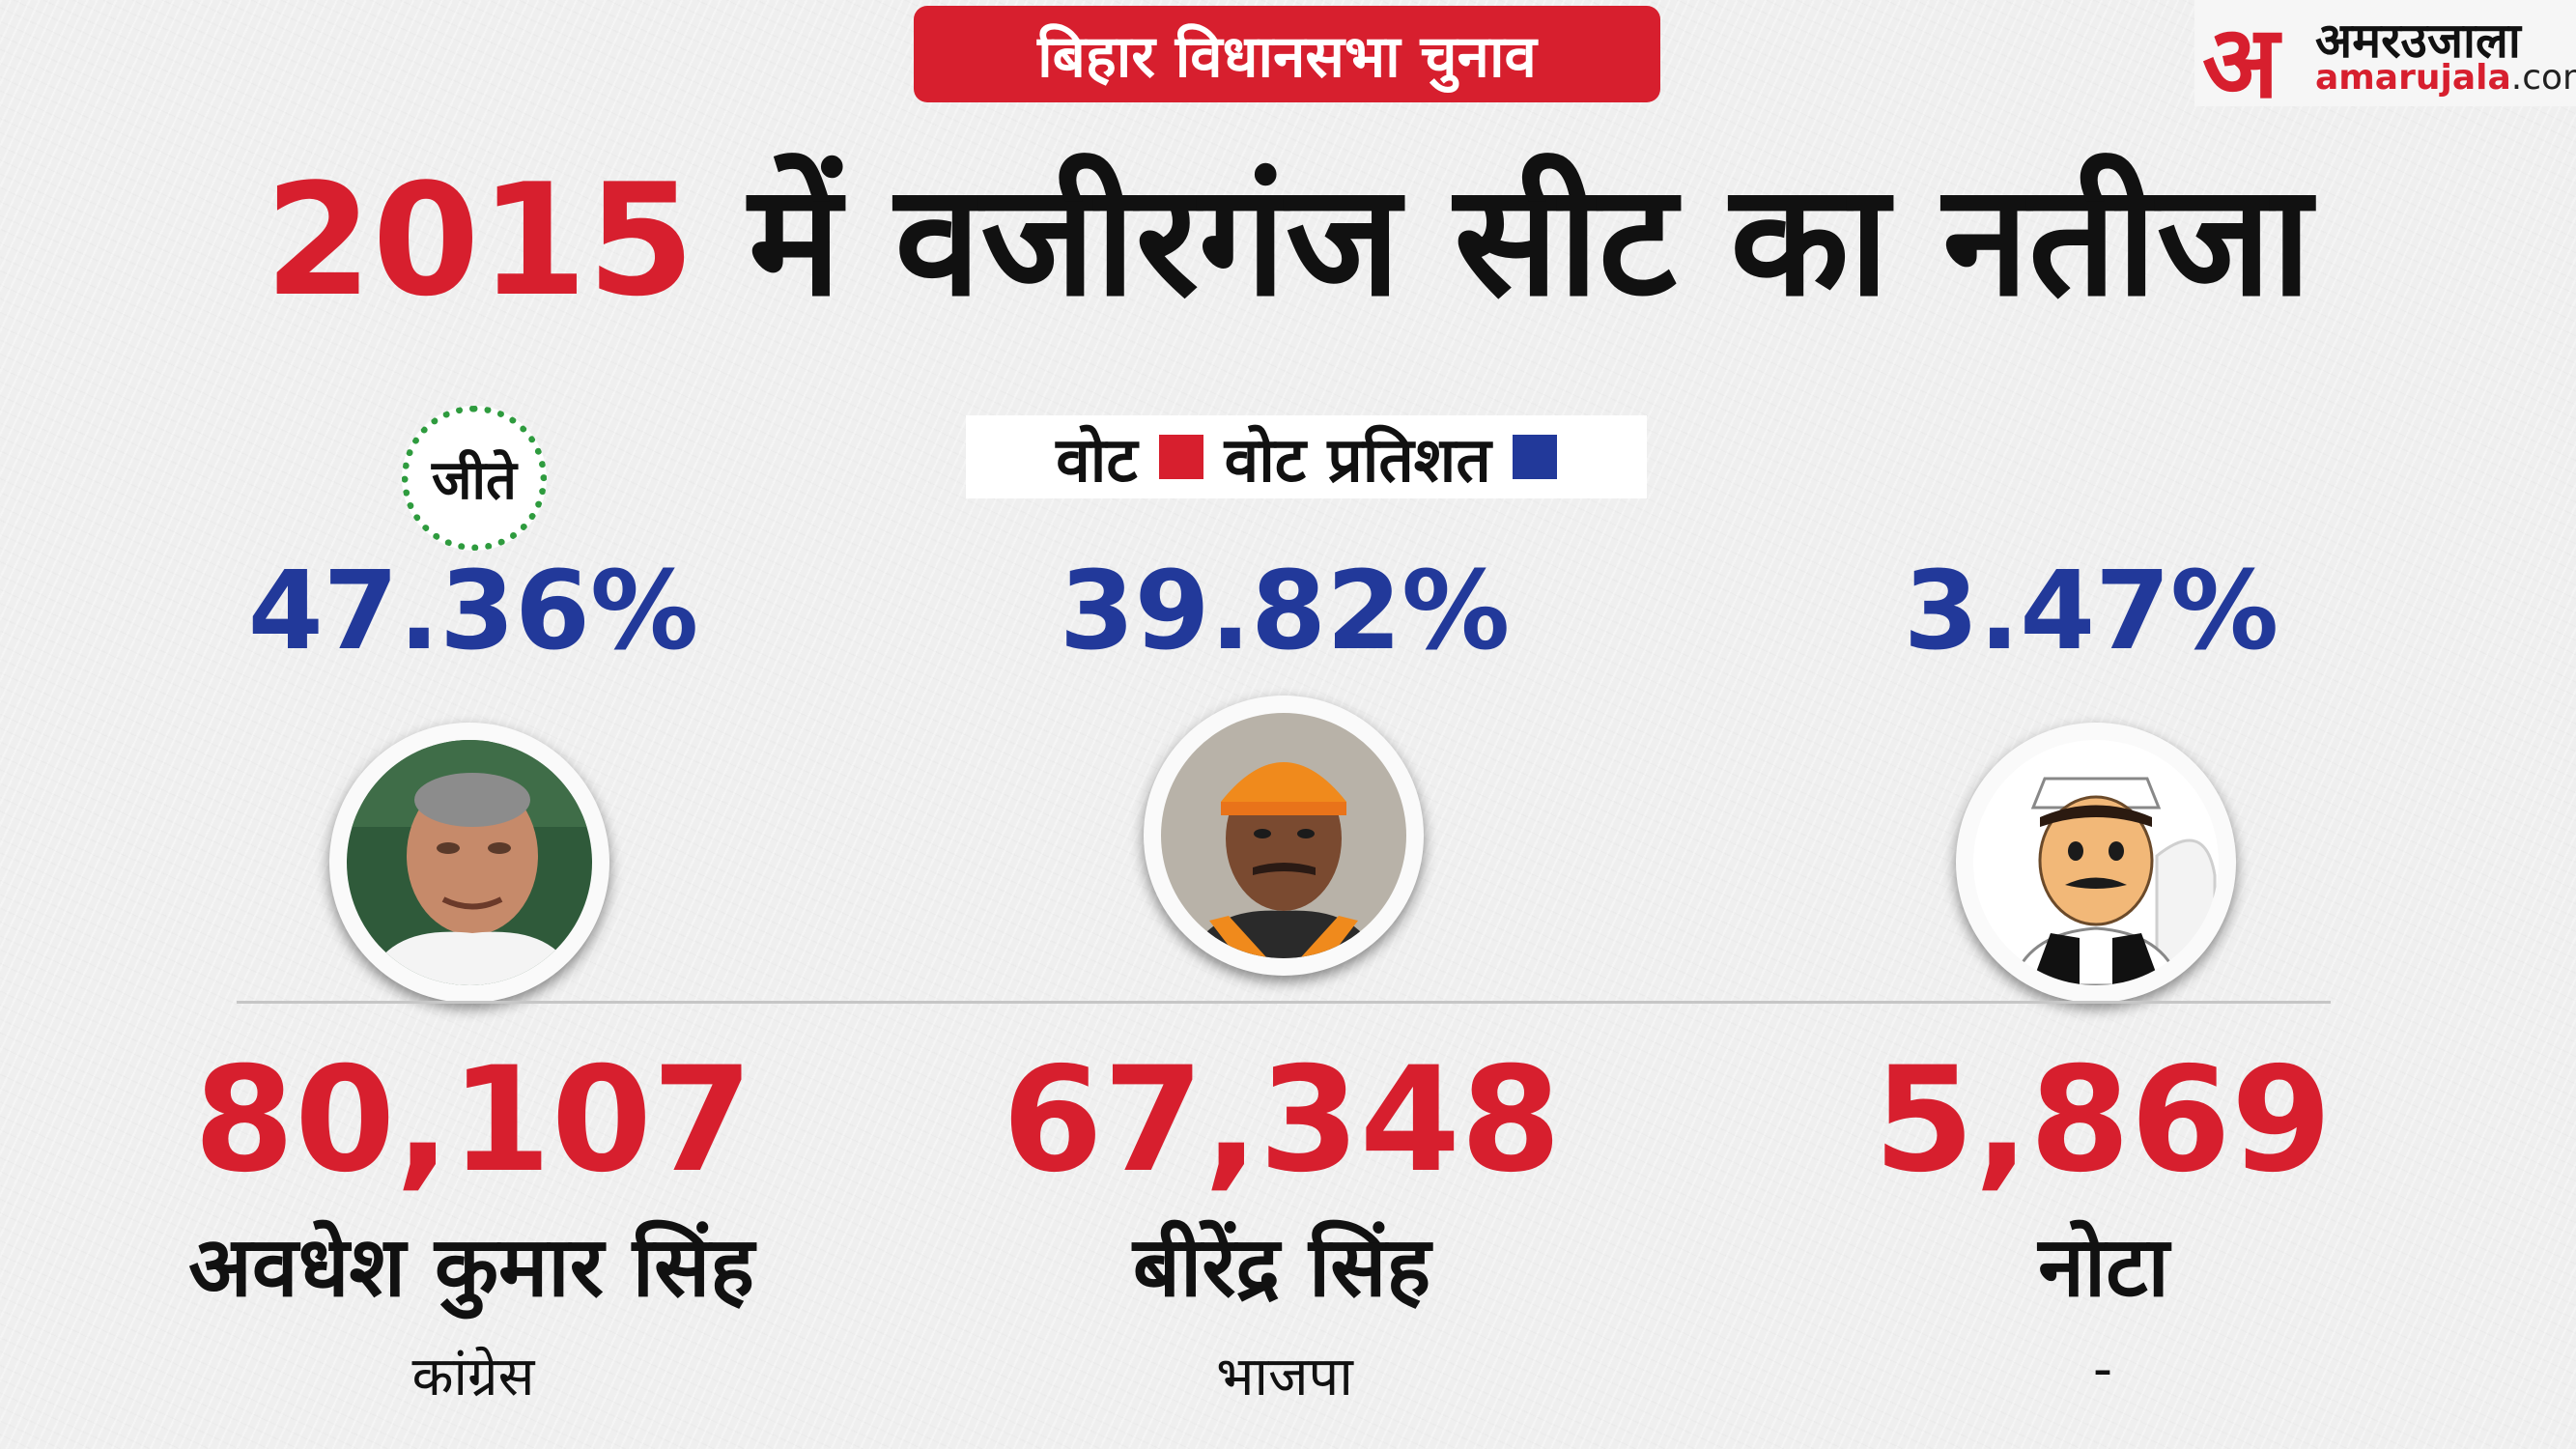 This screenshot has width=2576, height=1449. What do you see at coordinates (2103, 1267) in the screenshot?
I see `candidate-3-name: नोटा` at bounding box center [2103, 1267].